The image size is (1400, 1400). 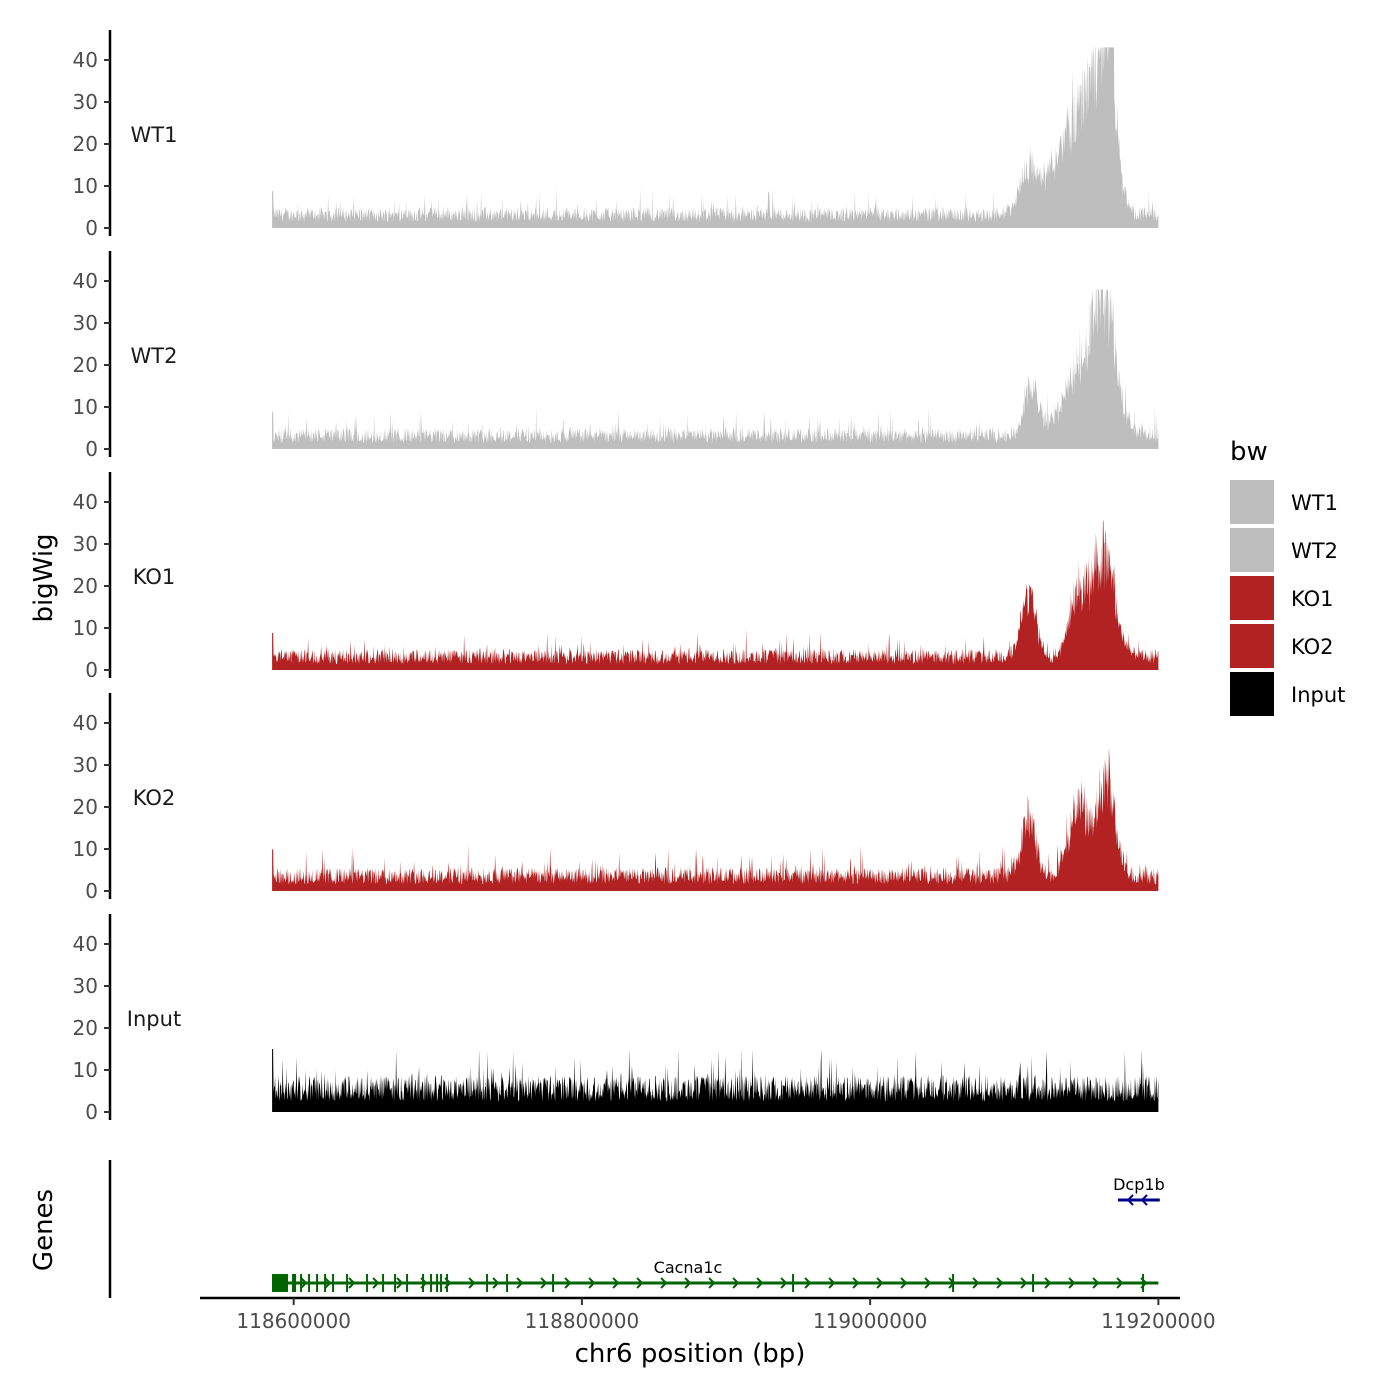 I want to click on x-tick-label: 119000000, so click(x=870, y=1321).